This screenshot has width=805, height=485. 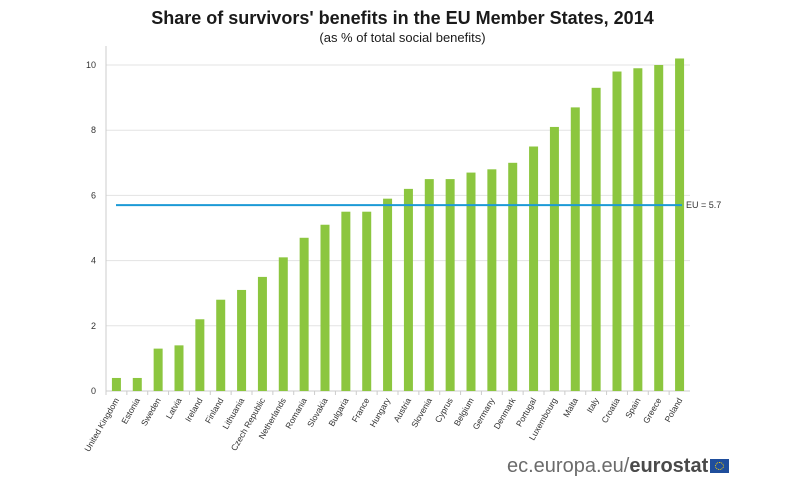 I want to click on x-tick-label: Bulgaria, so click(x=338, y=412).